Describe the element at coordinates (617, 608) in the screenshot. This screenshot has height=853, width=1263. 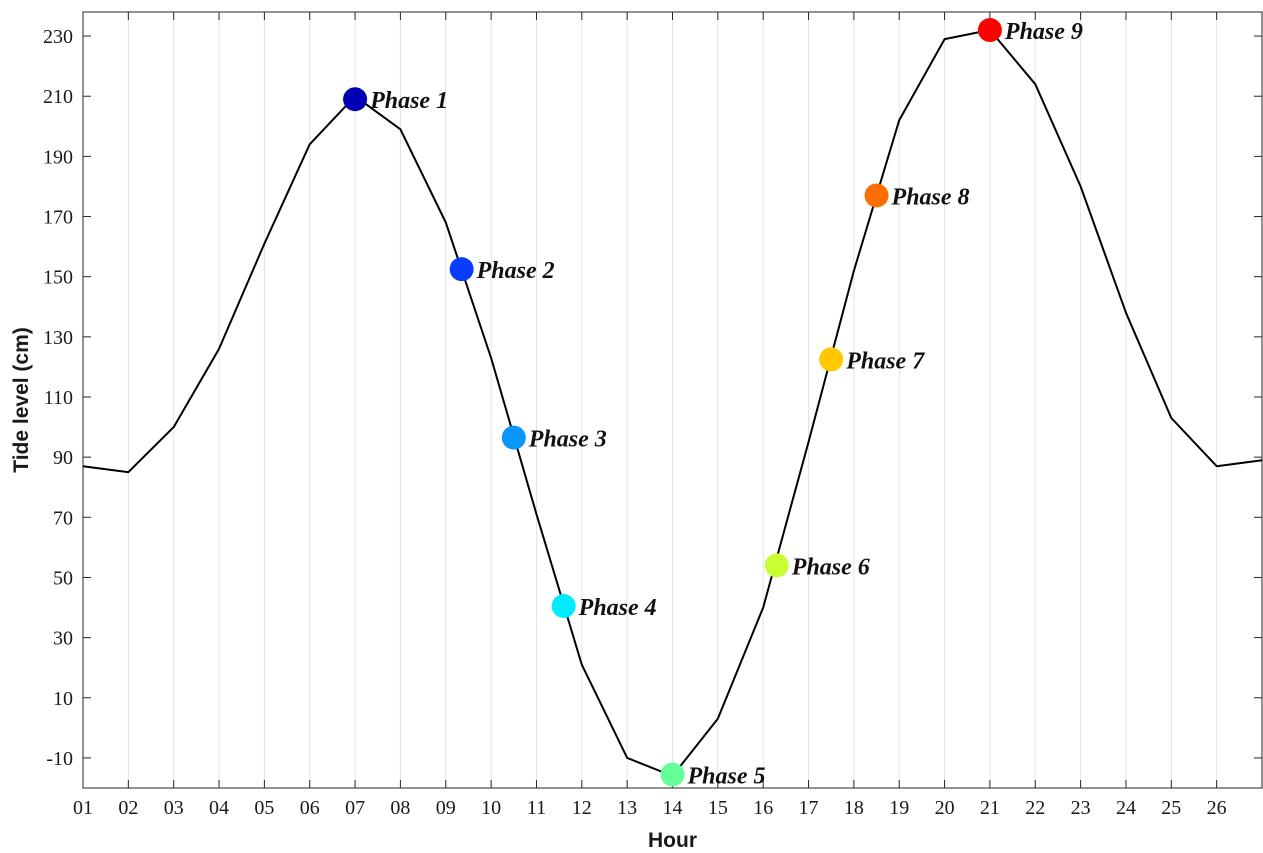
I see `phase-4-label: Phase 4` at that location.